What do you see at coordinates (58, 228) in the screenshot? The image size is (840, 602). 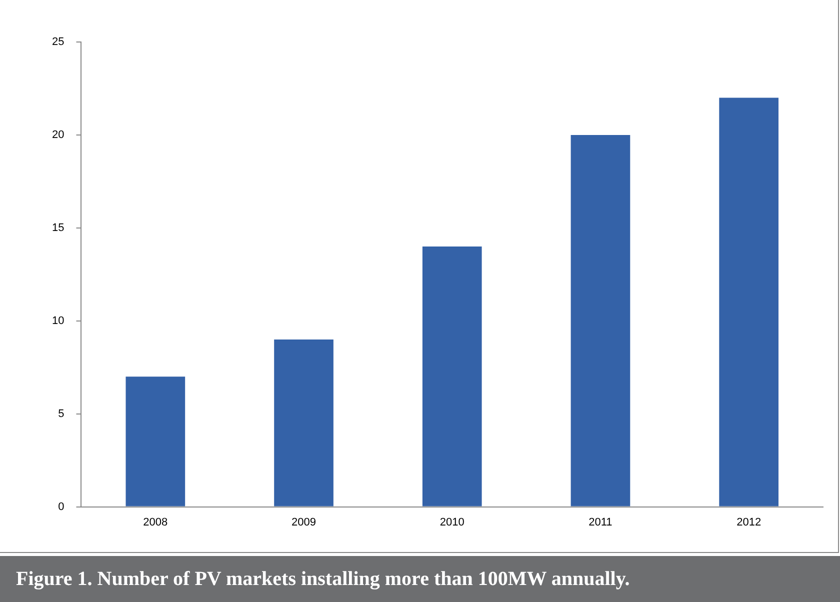 I see `y-tick-label: 15` at bounding box center [58, 228].